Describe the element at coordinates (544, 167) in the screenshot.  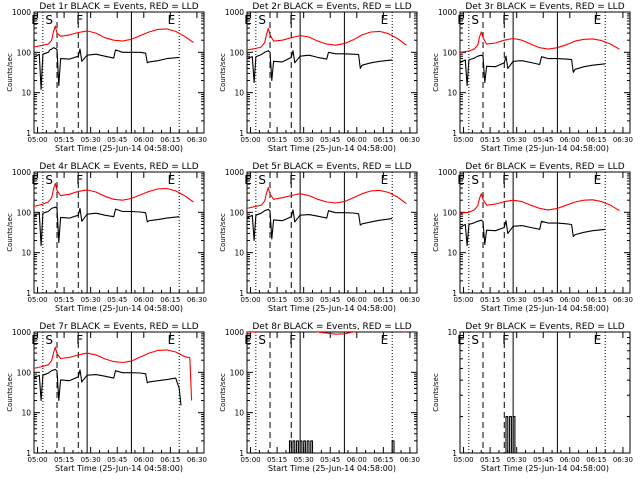
I see `plot-title: Det 6r BLACK = Events, RED = LLD` at that location.